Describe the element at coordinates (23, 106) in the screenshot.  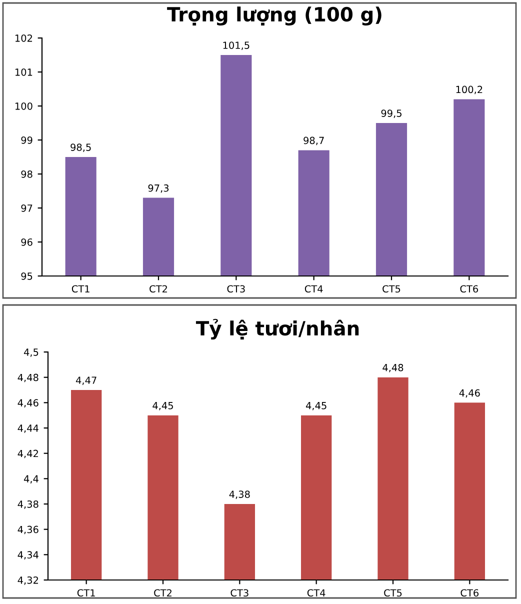
I see `y-tick-label: 100` at that location.